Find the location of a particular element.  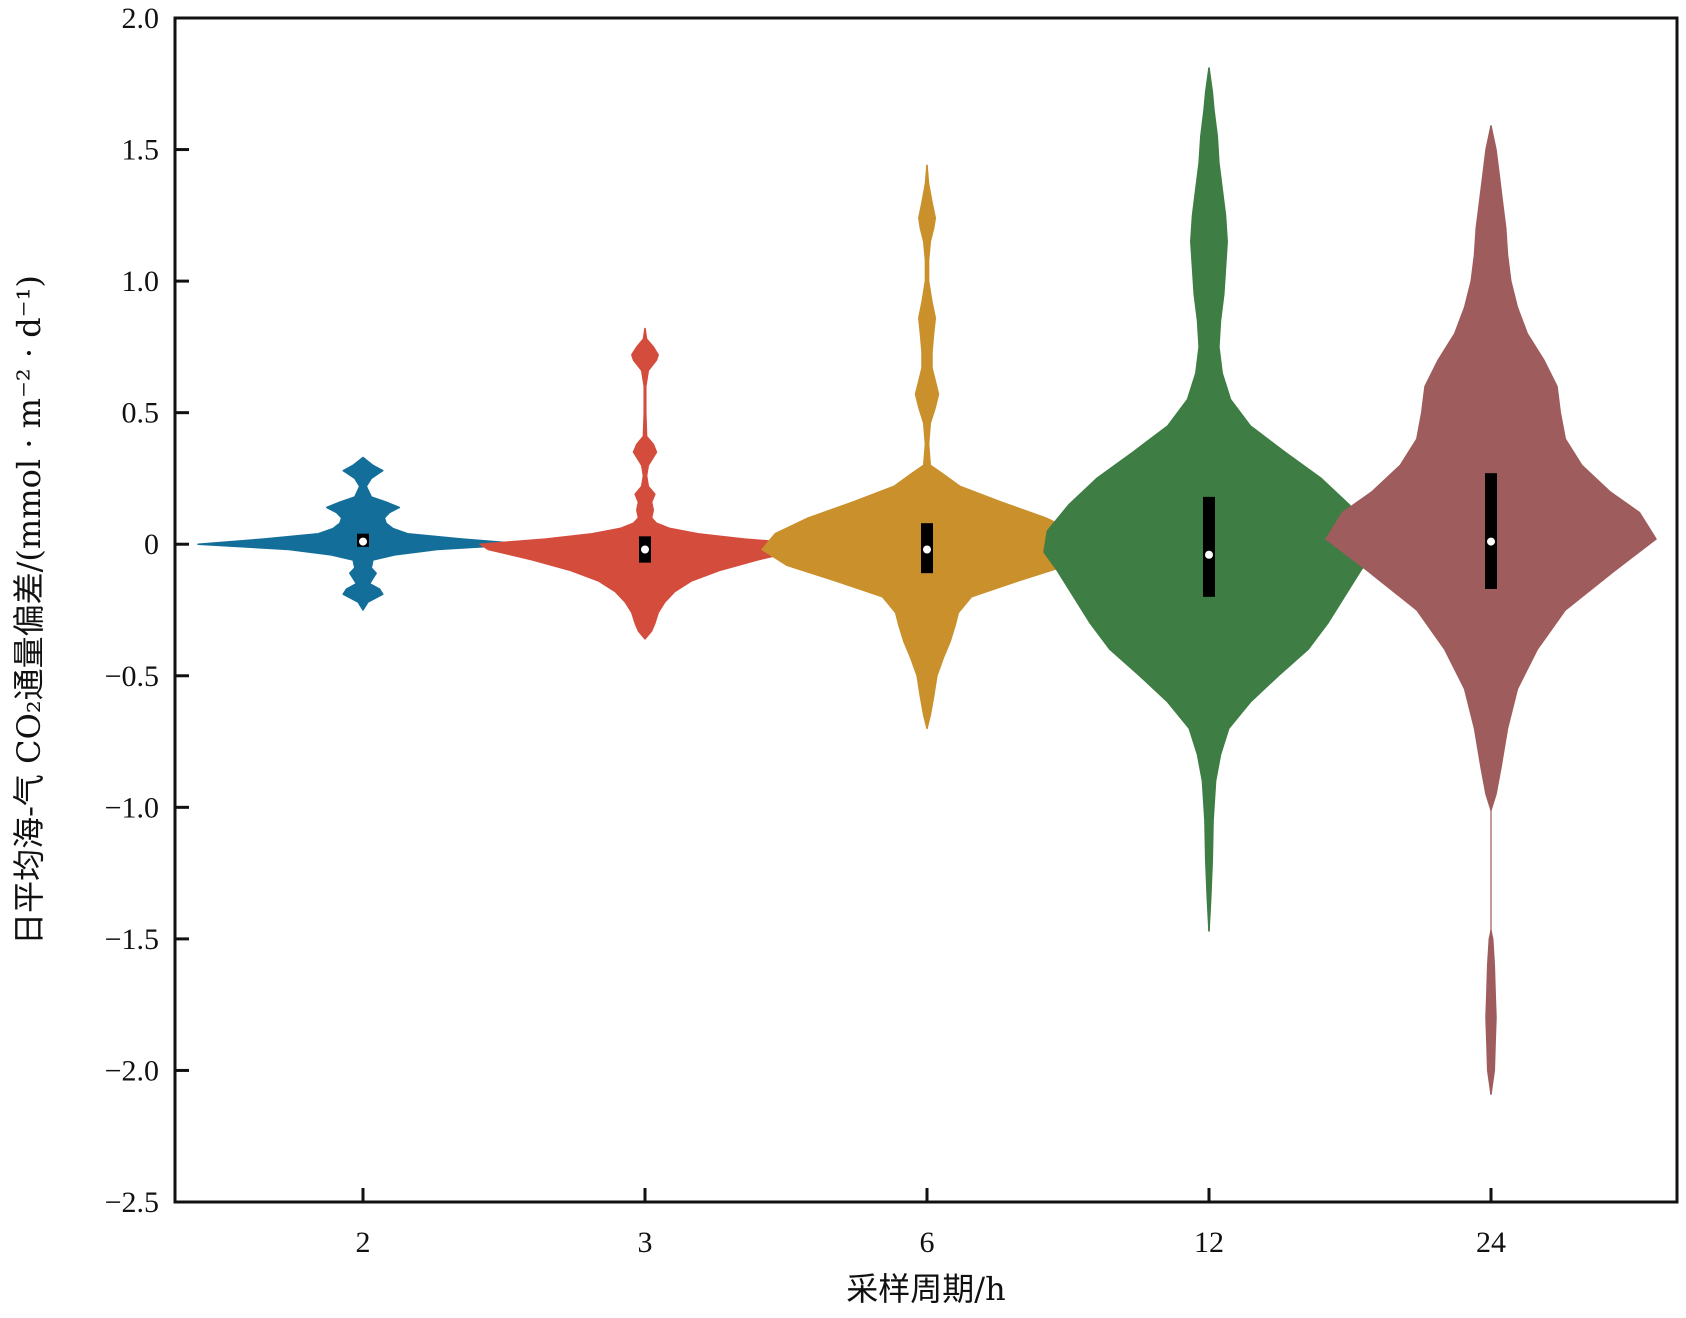

y-tick-label: 1.0 is located at coordinates (141, 281).